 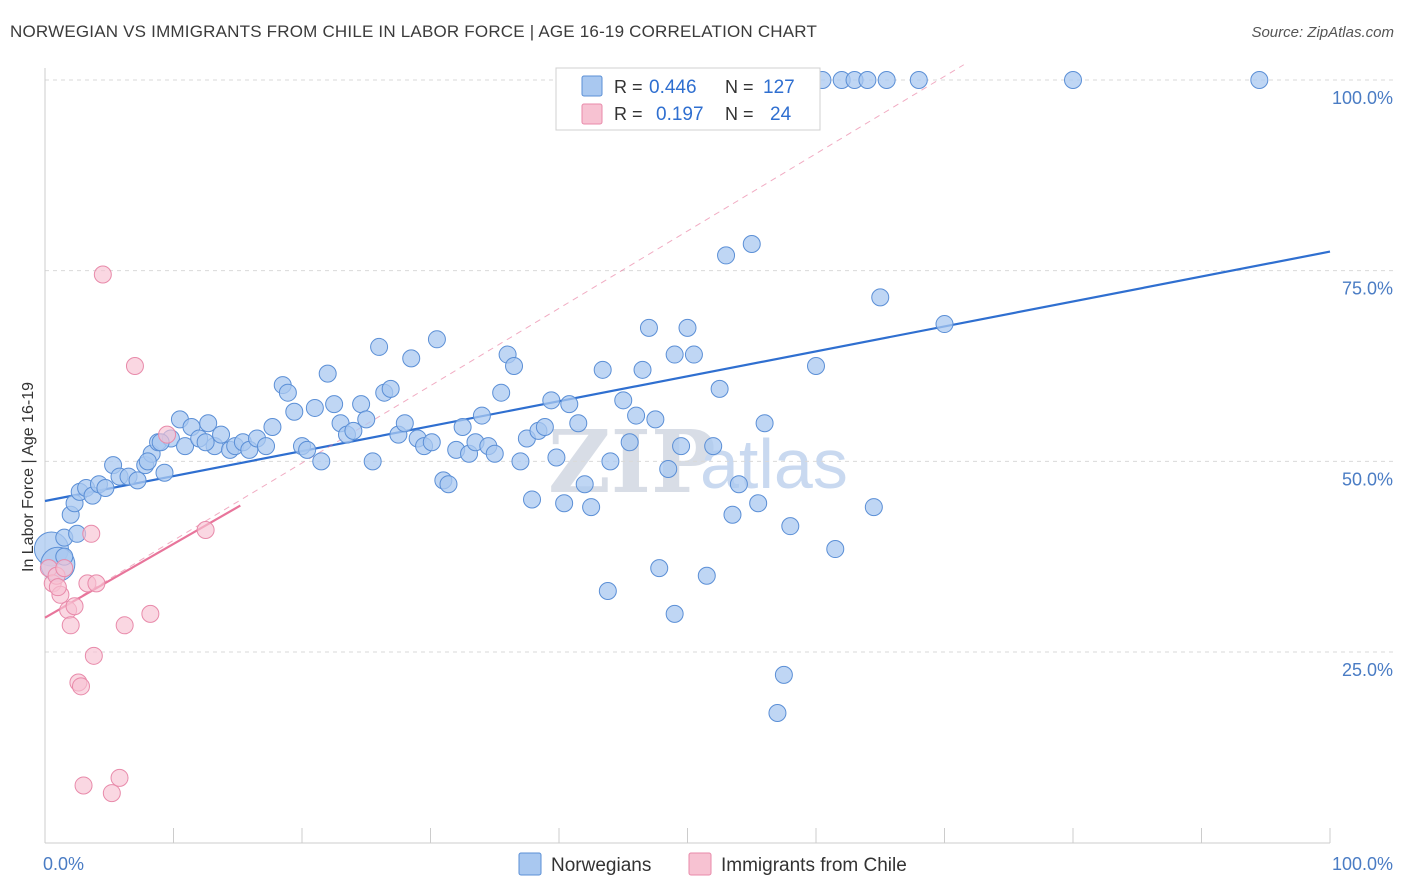 I want to click on bottom-legend-label-norwegians: Norwegians, so click(x=601, y=865).